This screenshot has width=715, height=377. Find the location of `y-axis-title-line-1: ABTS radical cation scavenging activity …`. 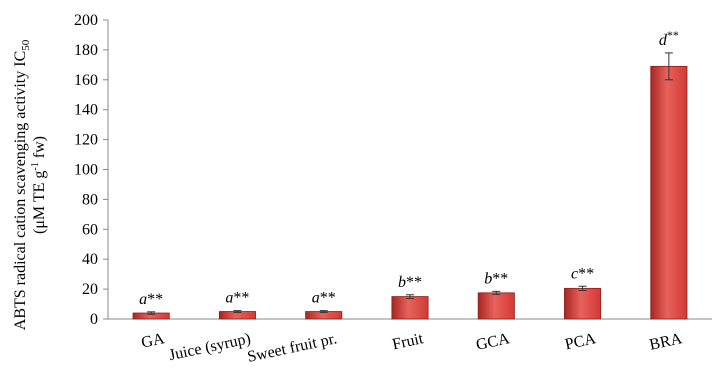

y-axis-title-line-1: ABTS radical cation scavenging activity … is located at coordinates (22, 184).